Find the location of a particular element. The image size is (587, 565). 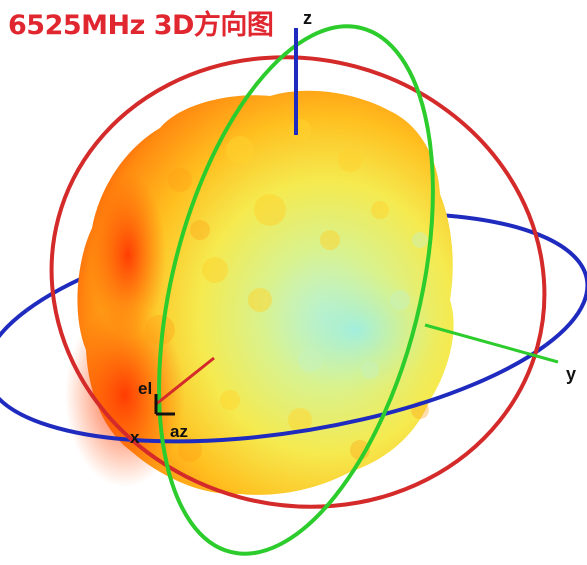

y-axis is located at coordinates (491, 343).